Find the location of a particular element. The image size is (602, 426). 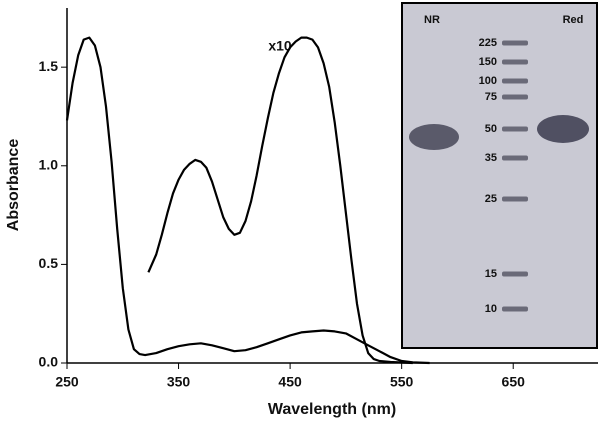

ladder-label: 15 is located at coordinates (491, 274).